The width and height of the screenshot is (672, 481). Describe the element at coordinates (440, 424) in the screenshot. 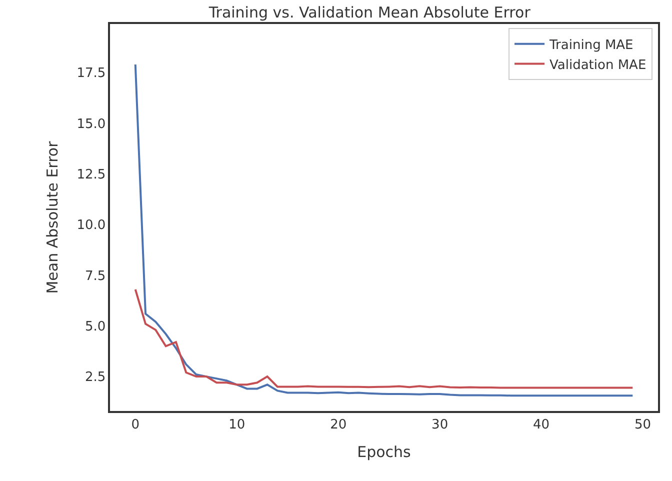

I see `x-tick-label: 30` at that location.